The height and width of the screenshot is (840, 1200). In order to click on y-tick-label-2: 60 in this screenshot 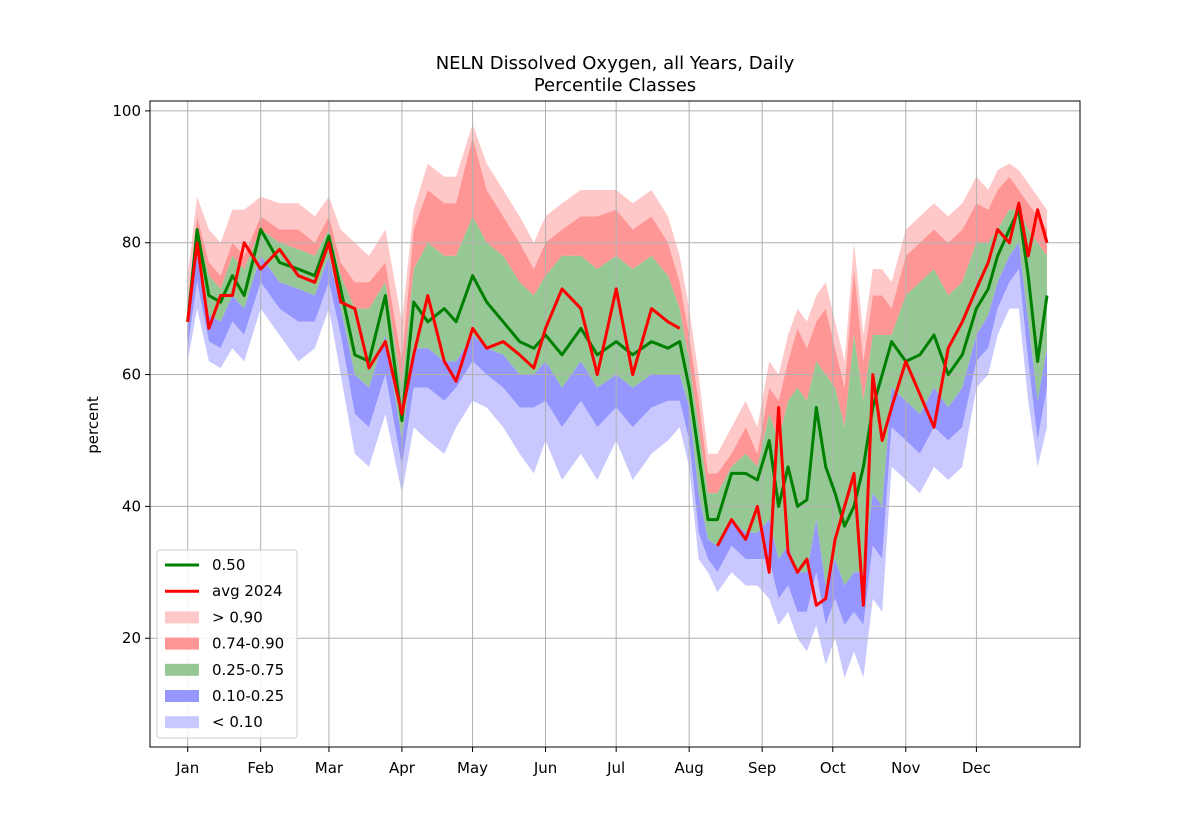, I will do `click(131, 375)`.